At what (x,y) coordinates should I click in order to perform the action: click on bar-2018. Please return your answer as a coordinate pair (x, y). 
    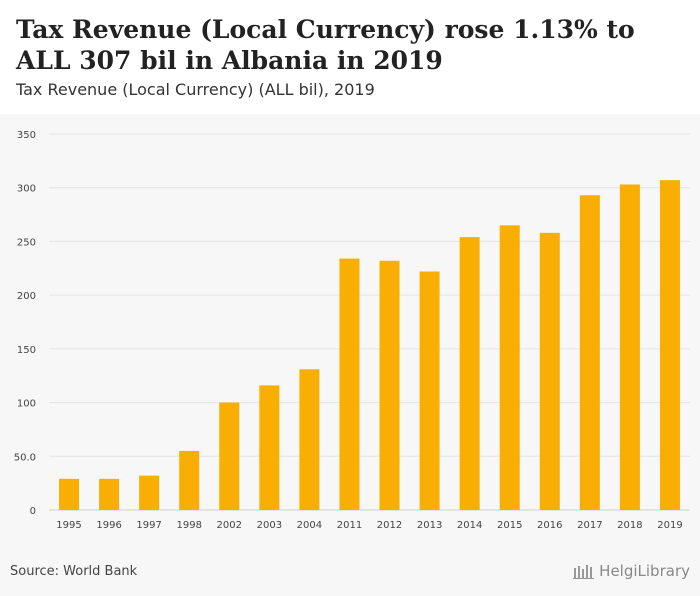
    Looking at the image, I should click on (629, 347).